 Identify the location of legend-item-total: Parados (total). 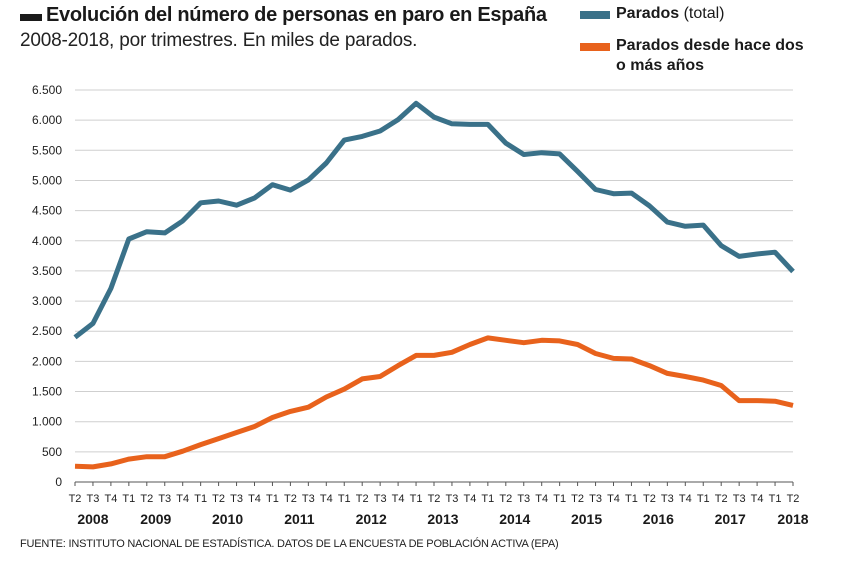
(710, 14).